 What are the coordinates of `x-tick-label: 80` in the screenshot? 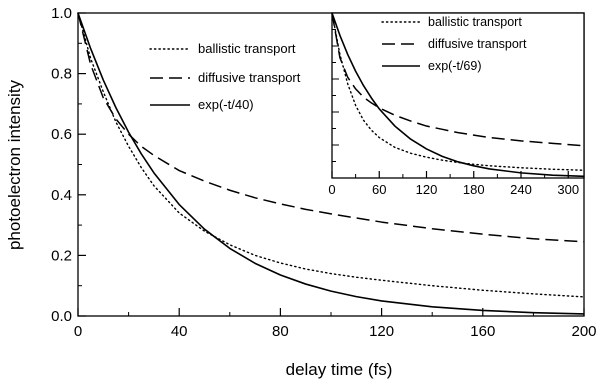 It's located at (280, 331).